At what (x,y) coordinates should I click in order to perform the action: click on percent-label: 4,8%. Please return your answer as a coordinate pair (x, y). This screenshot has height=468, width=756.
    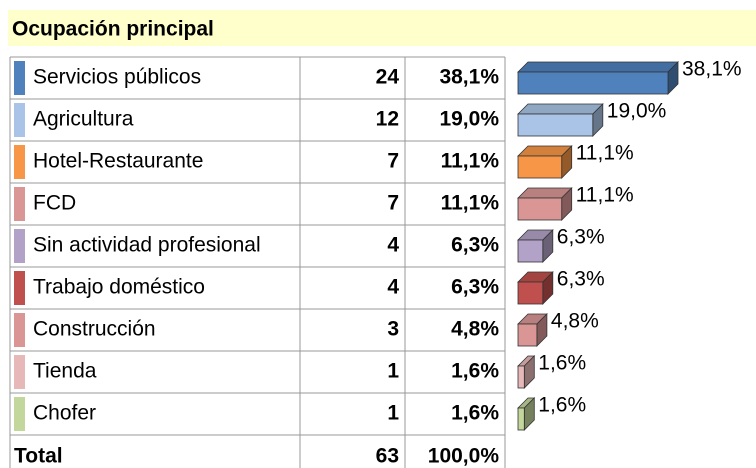
    Looking at the image, I should click on (475, 329).